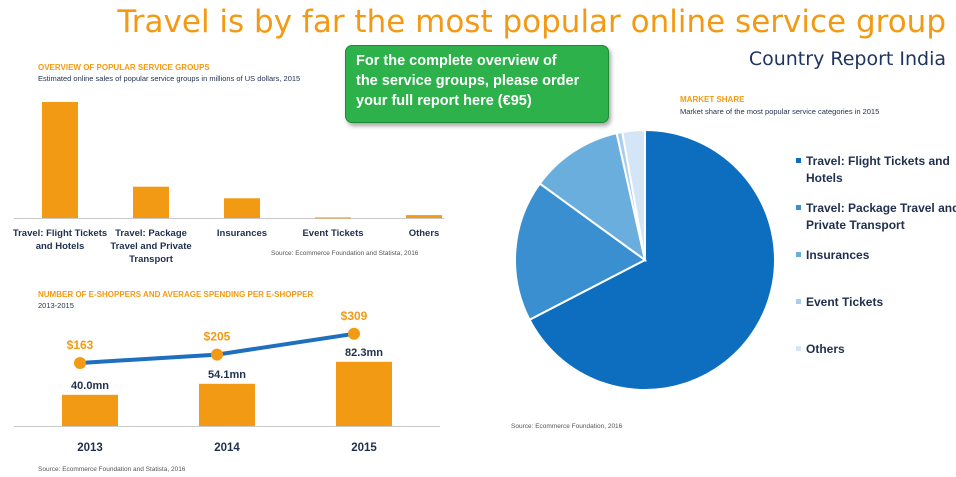  Describe the element at coordinates (90, 448) in the screenshot. I see `shoppers-year-label: 2013` at that location.